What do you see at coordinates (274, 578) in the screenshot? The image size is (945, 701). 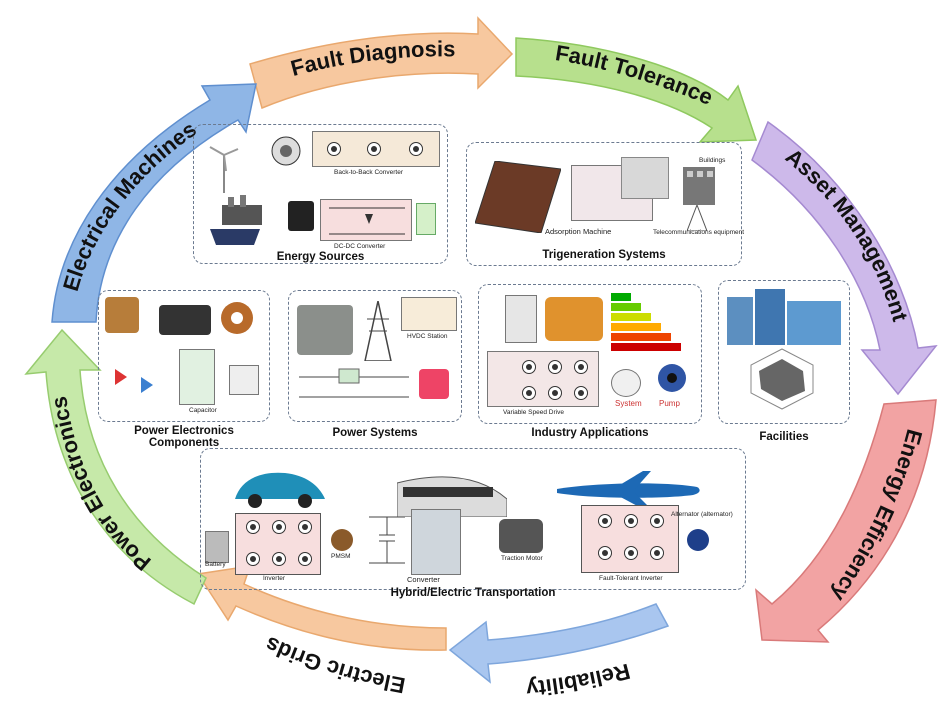 I see `inverter-label: Inverter` at bounding box center [274, 578].